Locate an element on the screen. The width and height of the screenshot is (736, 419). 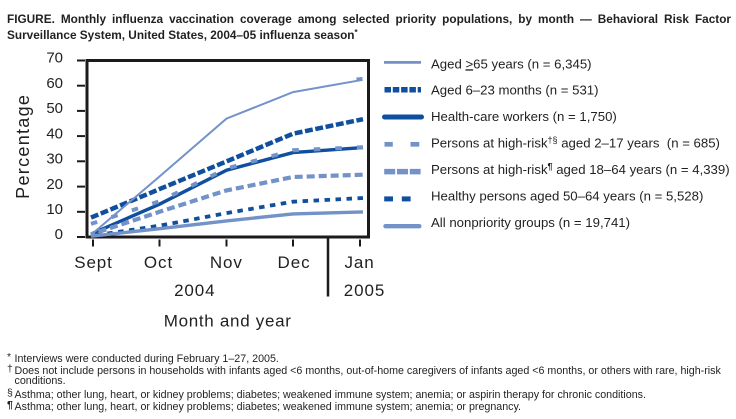
svg-text: Percentage is located at coordinates (23, 146).